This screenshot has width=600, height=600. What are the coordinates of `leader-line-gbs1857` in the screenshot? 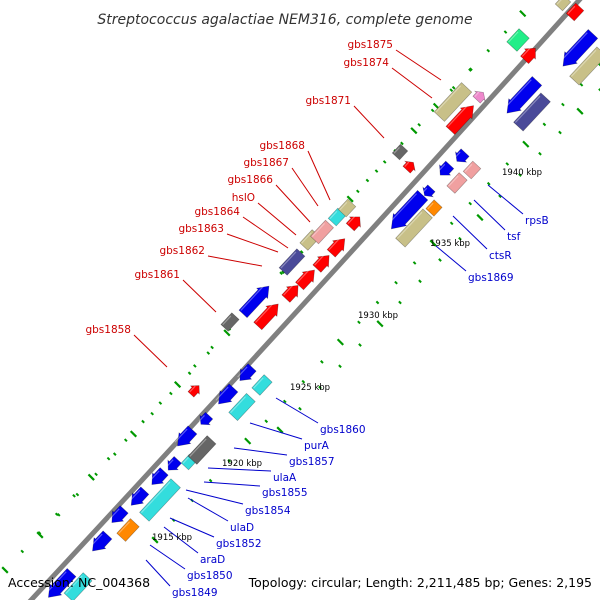 It's located at (260, 451).